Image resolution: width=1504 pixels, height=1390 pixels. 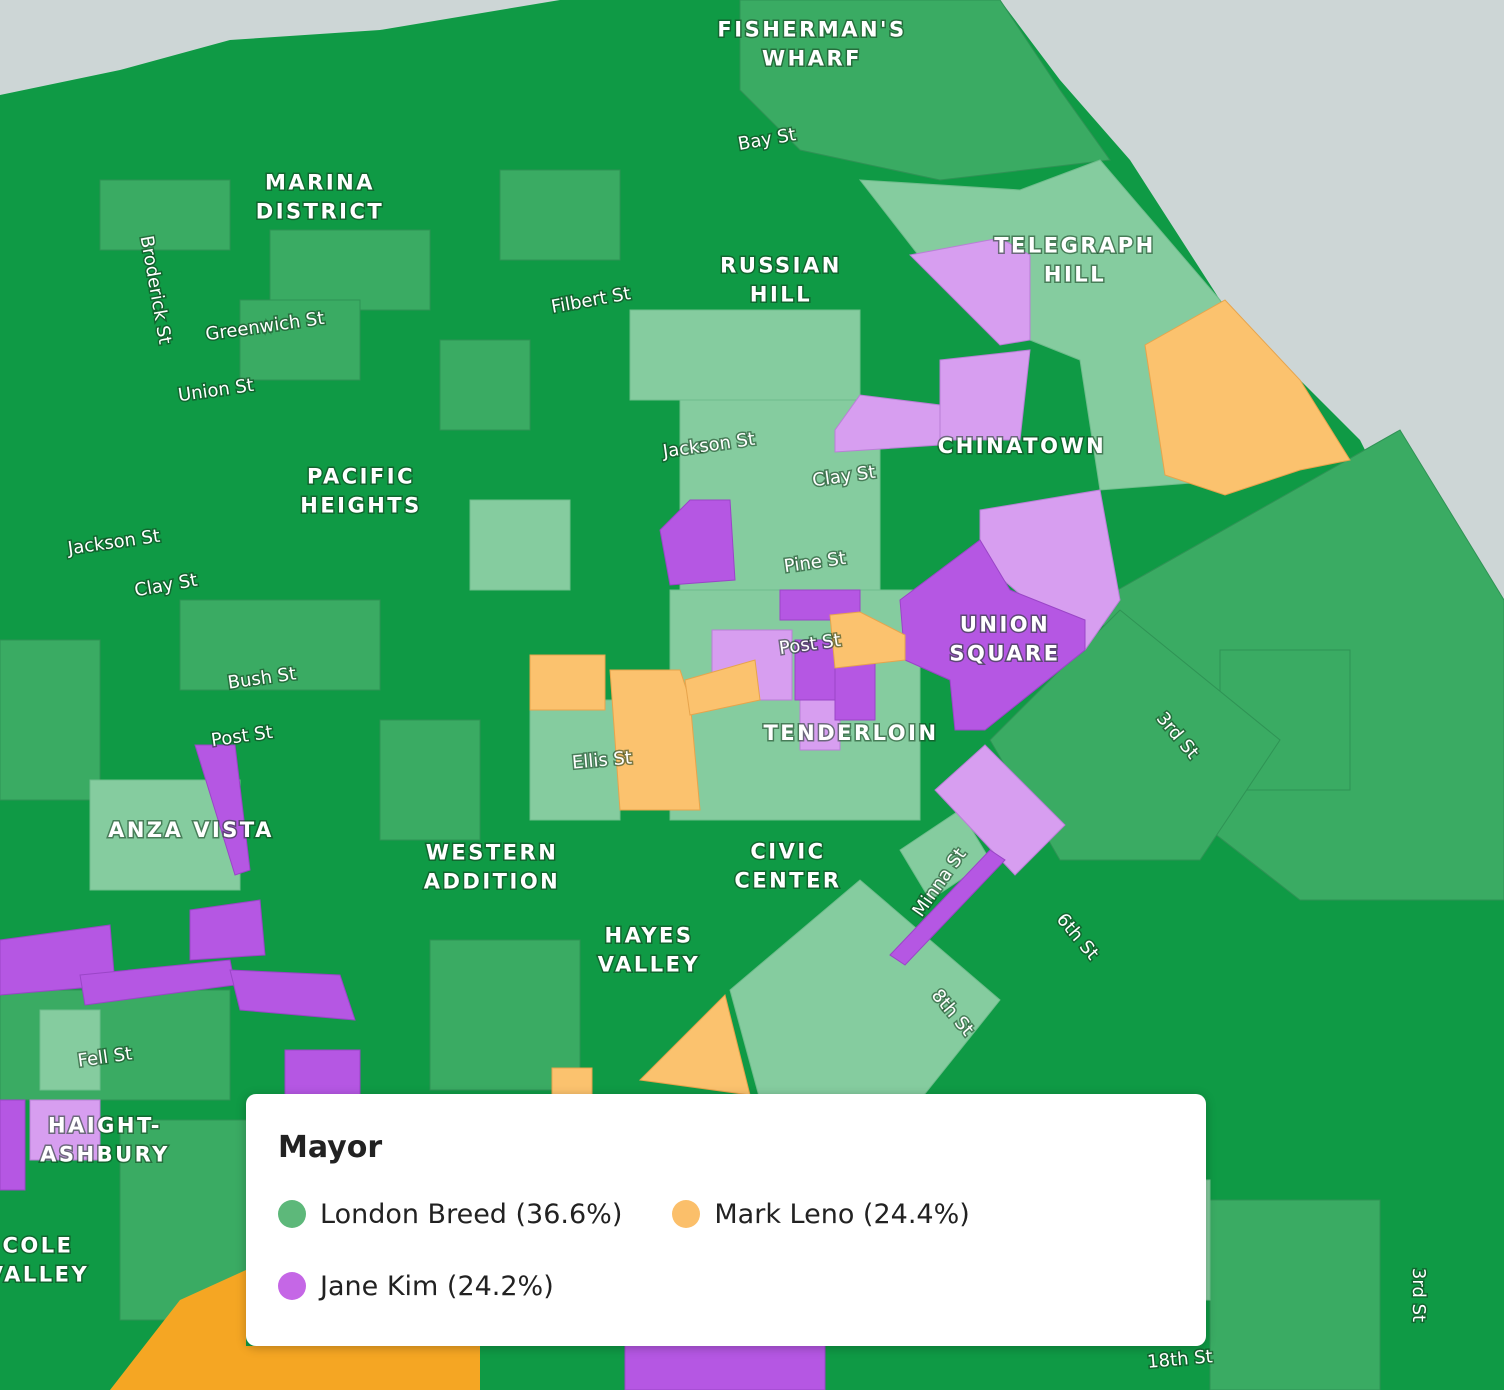 What do you see at coordinates (471, 1214) in the screenshot?
I see `legend-label: London Breed (36.6%)` at bounding box center [471, 1214].